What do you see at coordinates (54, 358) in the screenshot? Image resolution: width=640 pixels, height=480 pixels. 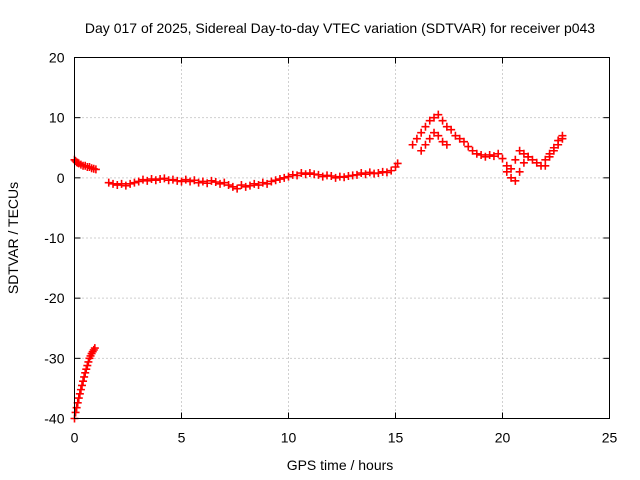 I see `y-tick-label: -30` at bounding box center [54, 358].